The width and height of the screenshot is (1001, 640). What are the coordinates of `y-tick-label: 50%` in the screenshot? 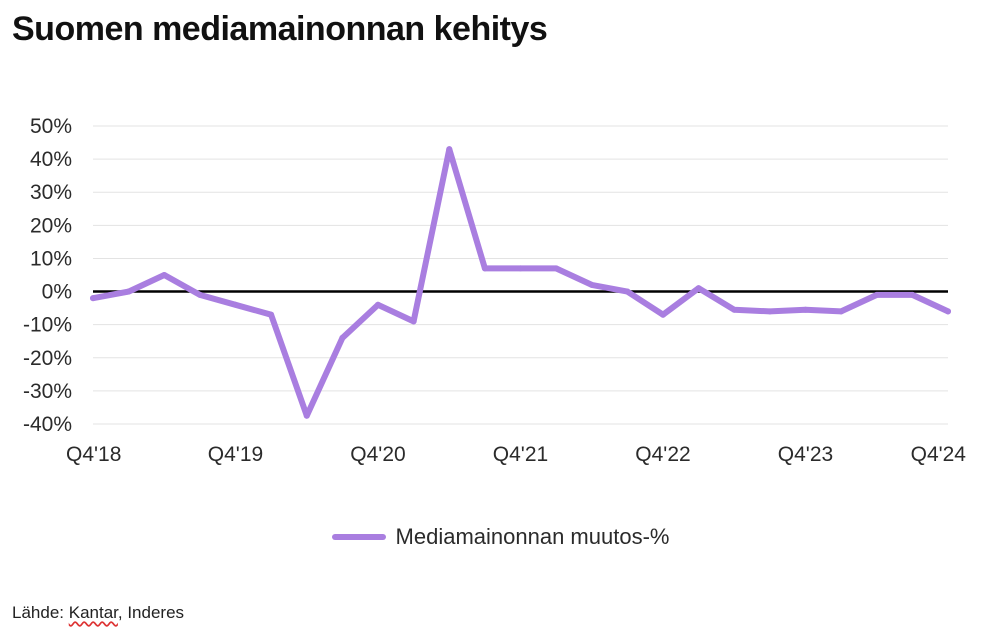 It's located at (51, 126).